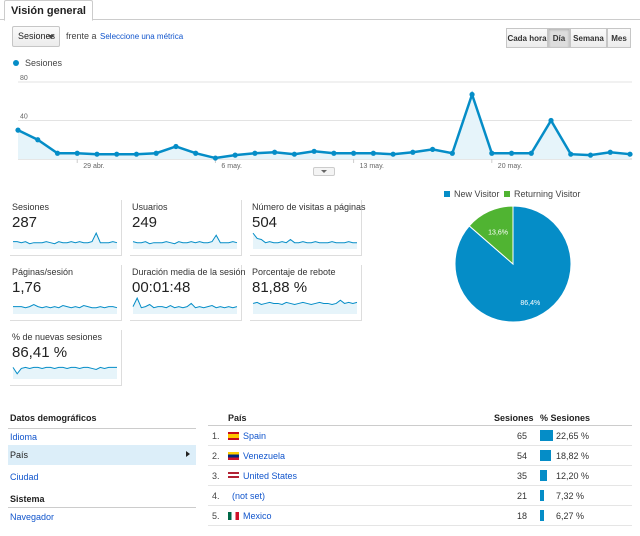 Image resolution: width=640 pixels, height=536 pixels. Describe the element at coordinates (48, 10) in the screenshot. I see `tab-overview: Visión general` at that location.